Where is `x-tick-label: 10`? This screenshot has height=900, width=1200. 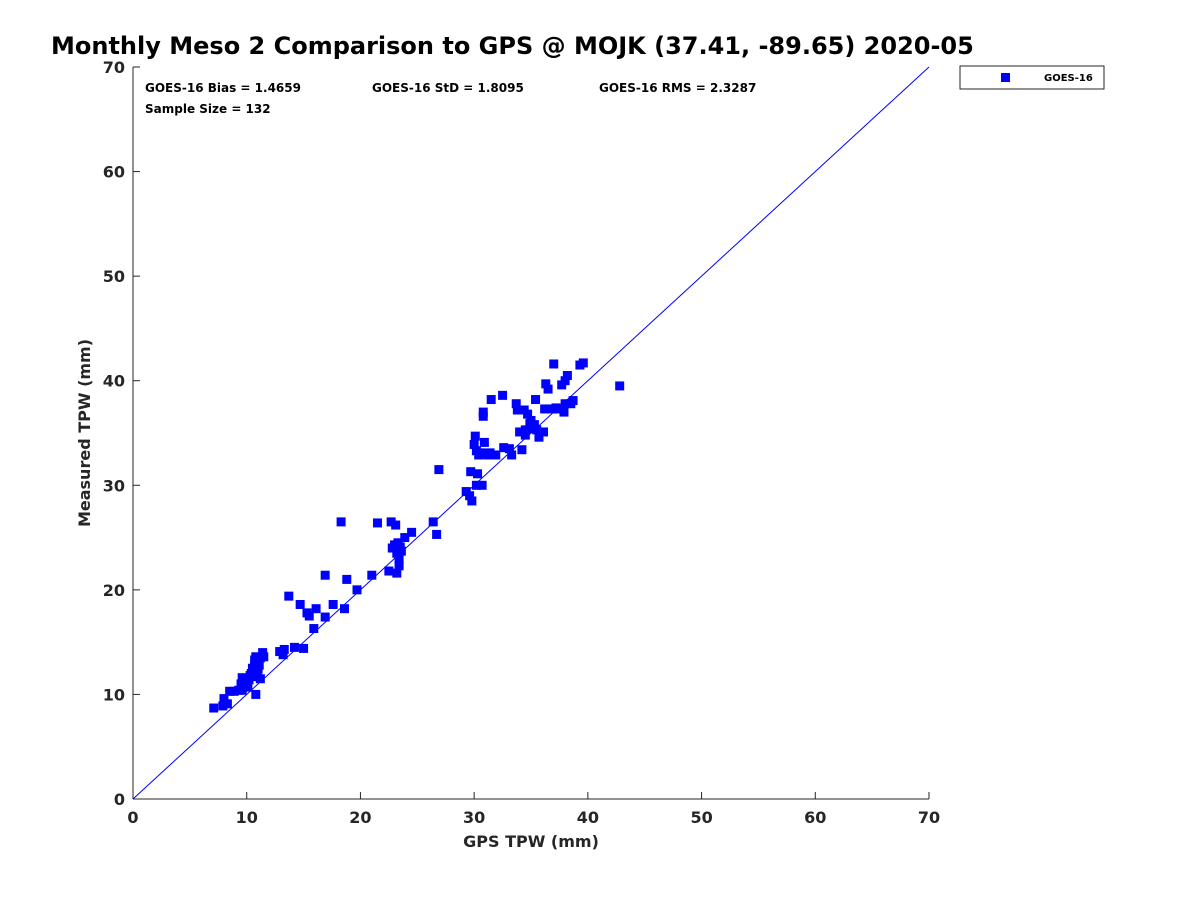
x-tick-label: 10 is located at coordinates (247, 817).